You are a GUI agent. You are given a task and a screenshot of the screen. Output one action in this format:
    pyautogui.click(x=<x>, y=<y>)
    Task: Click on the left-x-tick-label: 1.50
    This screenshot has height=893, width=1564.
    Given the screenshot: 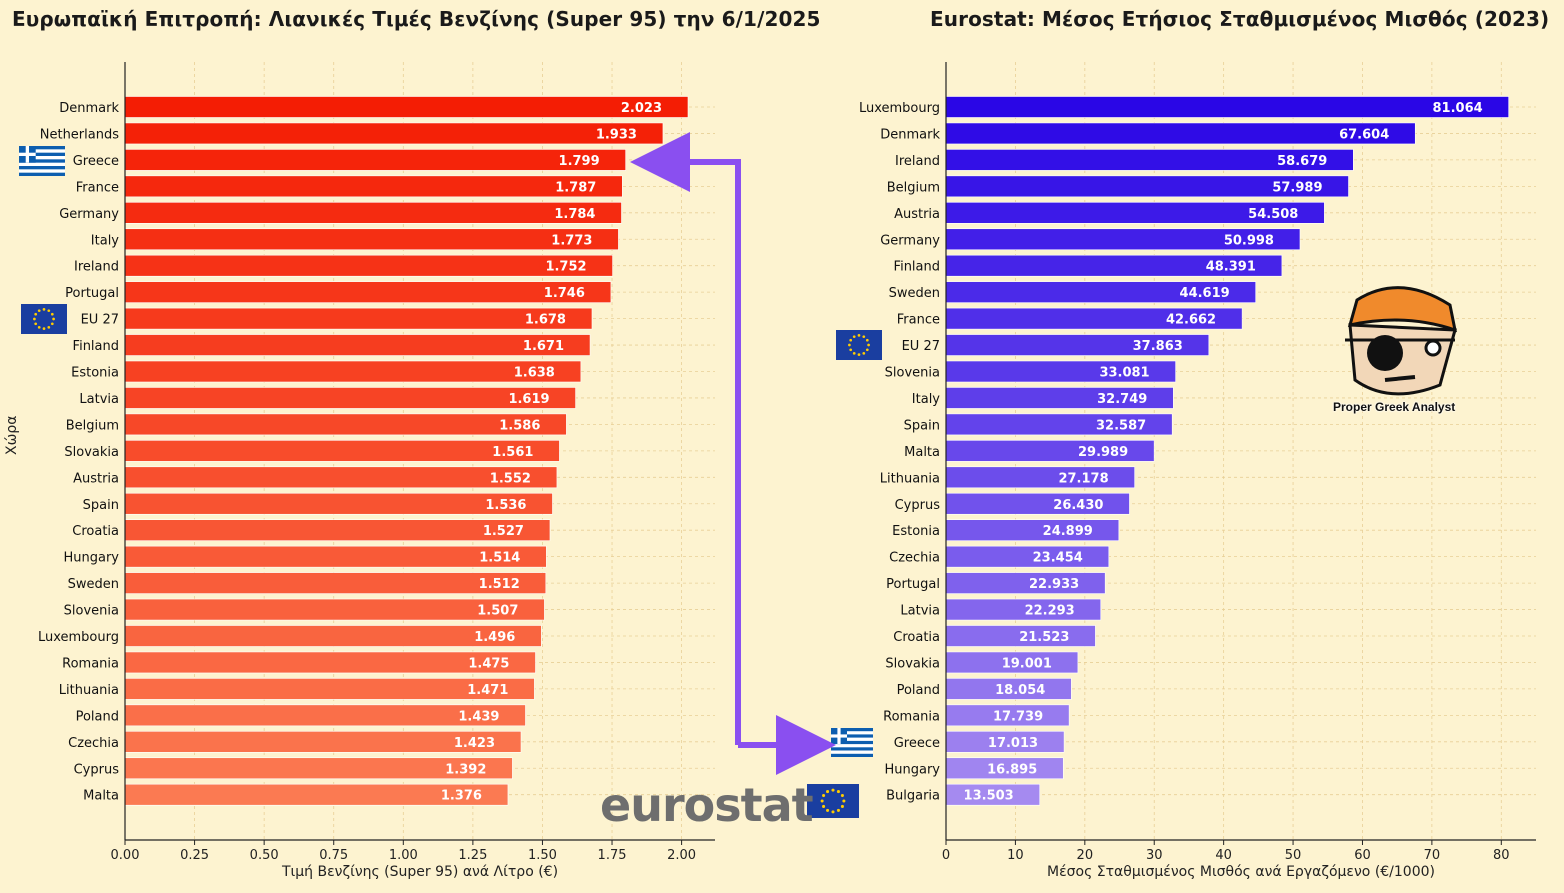 What is the action you would take?
    pyautogui.click(x=542, y=855)
    